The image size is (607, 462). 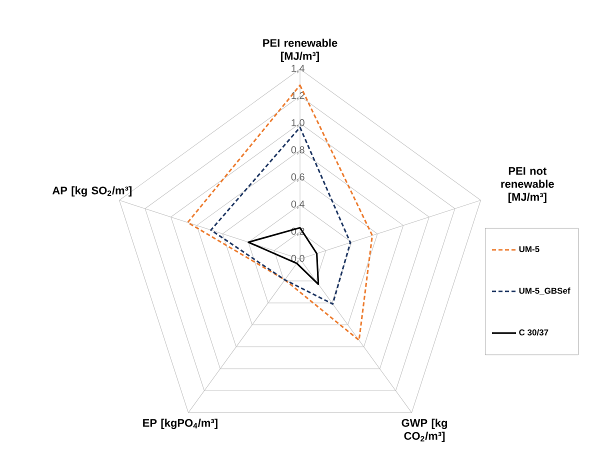 What do you see at coordinates (298, 69) in the screenshot?
I see `y-tick-label: 1,4` at bounding box center [298, 69].